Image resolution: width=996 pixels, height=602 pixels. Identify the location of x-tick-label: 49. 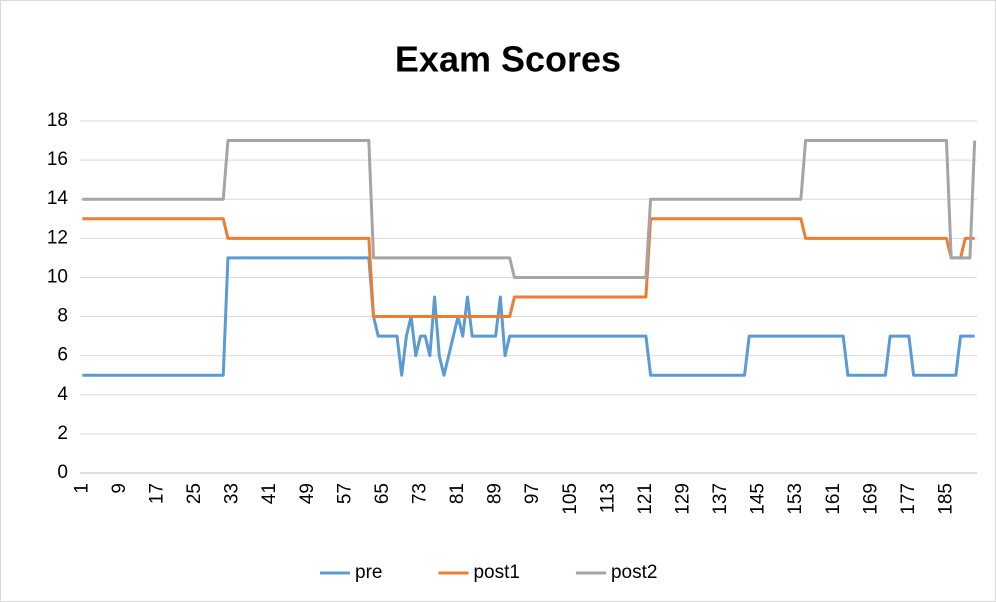
(307, 493).